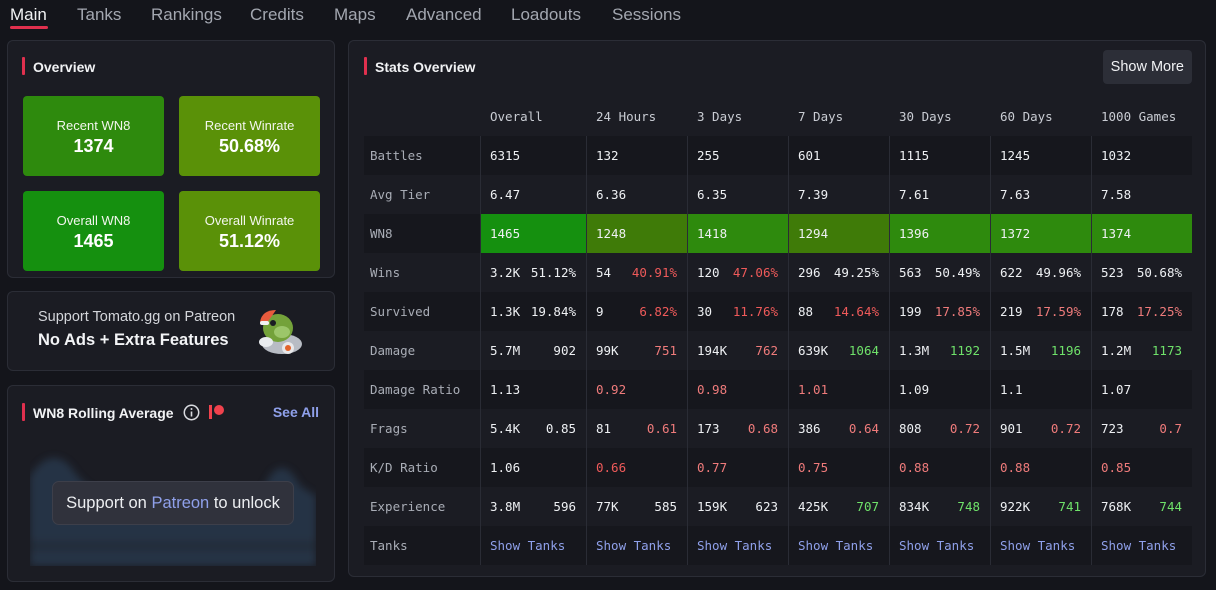 This screenshot has width=1216, height=590. I want to click on stat-value: 1.01, so click(813, 389).